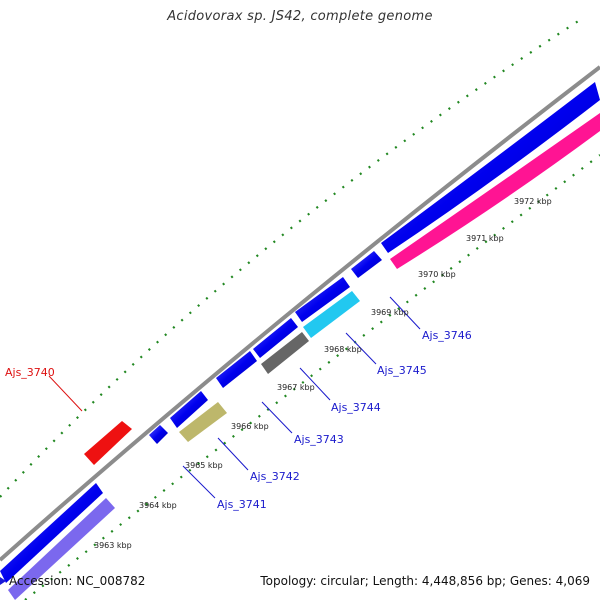  Describe the element at coordinates (390, 312) in the screenshot. I see `tick-label-3969: 3969 kbp` at that location.